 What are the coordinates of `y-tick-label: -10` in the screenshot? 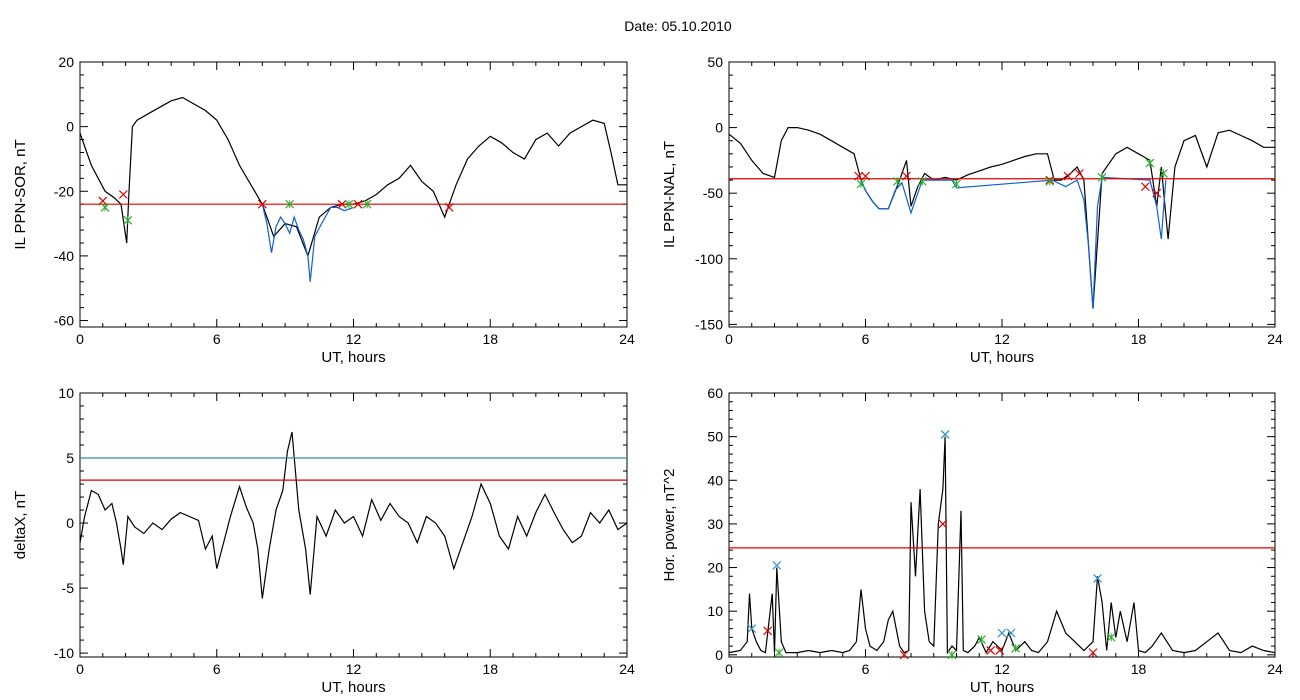 It's located at (64, 653).